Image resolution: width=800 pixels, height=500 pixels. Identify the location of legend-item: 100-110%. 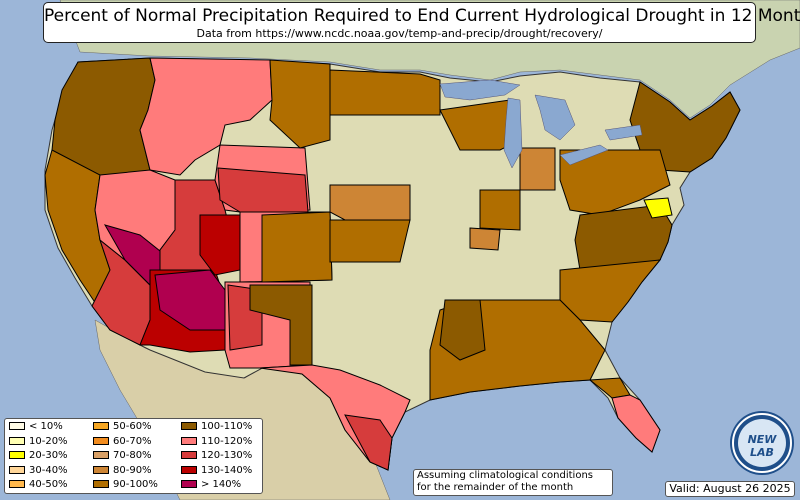
(216, 427).